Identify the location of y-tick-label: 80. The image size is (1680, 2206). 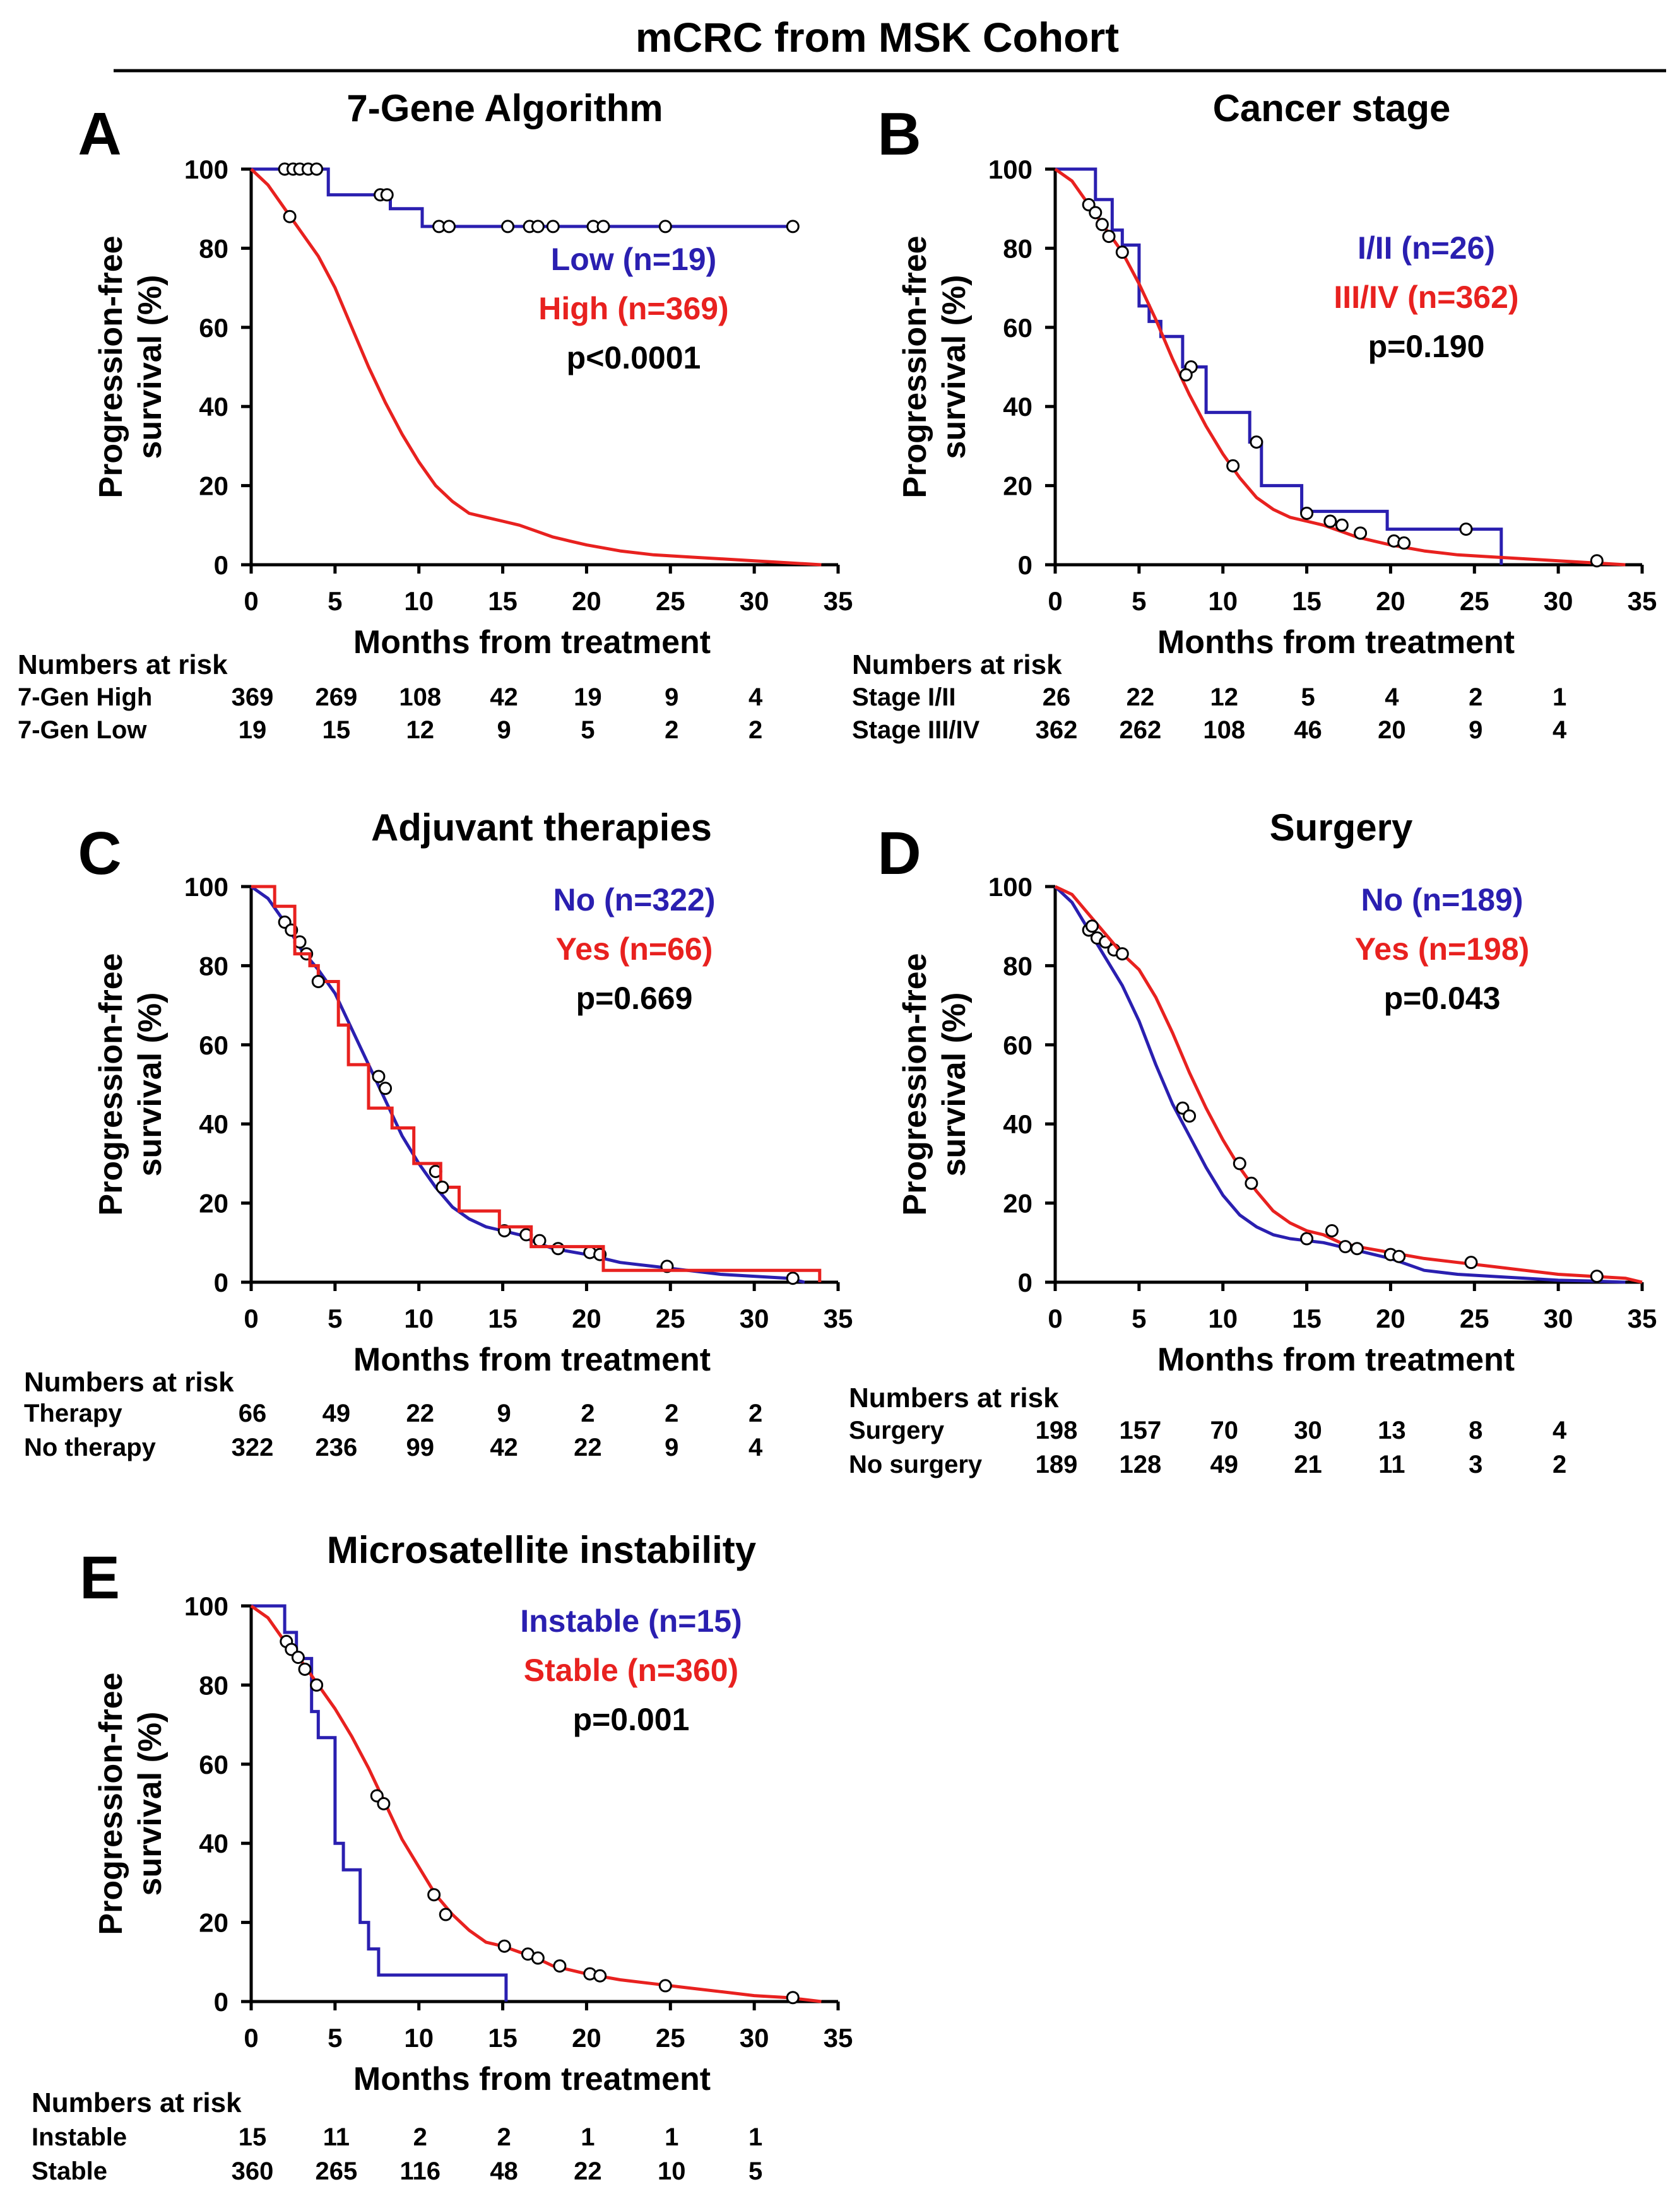
(1017, 248).